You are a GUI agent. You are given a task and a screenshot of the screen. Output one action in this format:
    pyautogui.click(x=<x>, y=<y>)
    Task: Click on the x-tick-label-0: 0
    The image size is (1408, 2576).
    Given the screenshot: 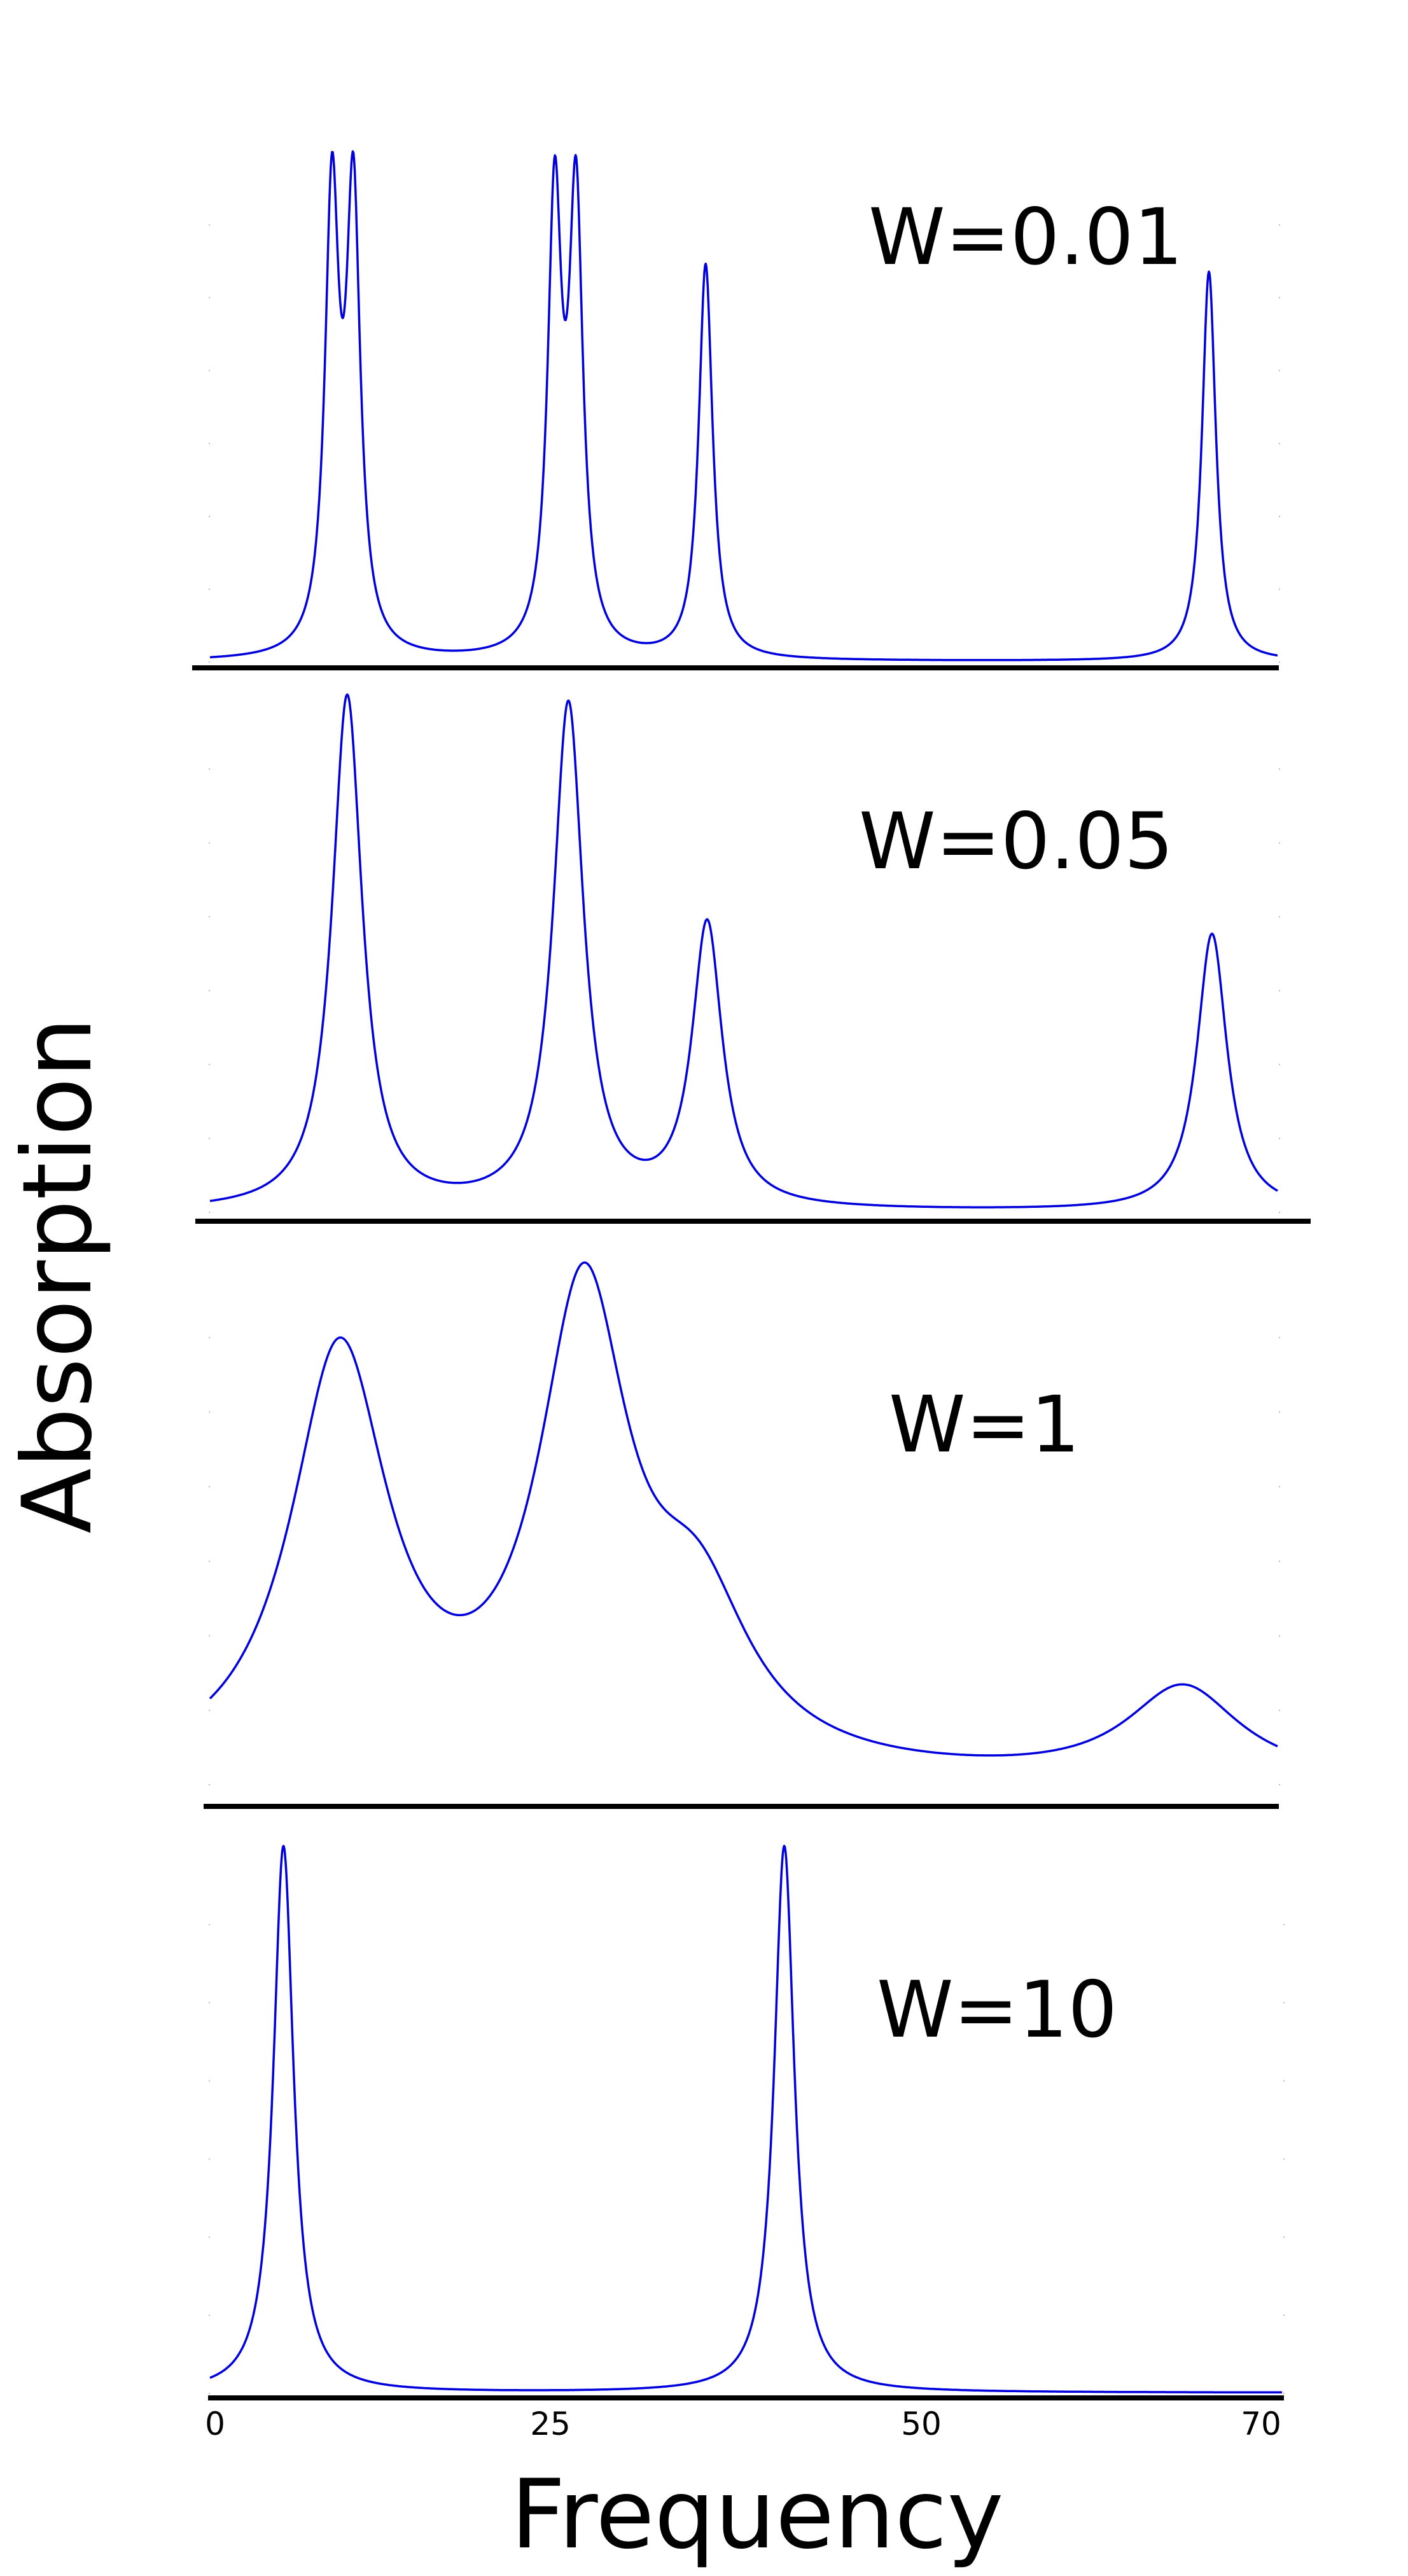 What is the action you would take?
    pyautogui.click(x=215, y=2424)
    